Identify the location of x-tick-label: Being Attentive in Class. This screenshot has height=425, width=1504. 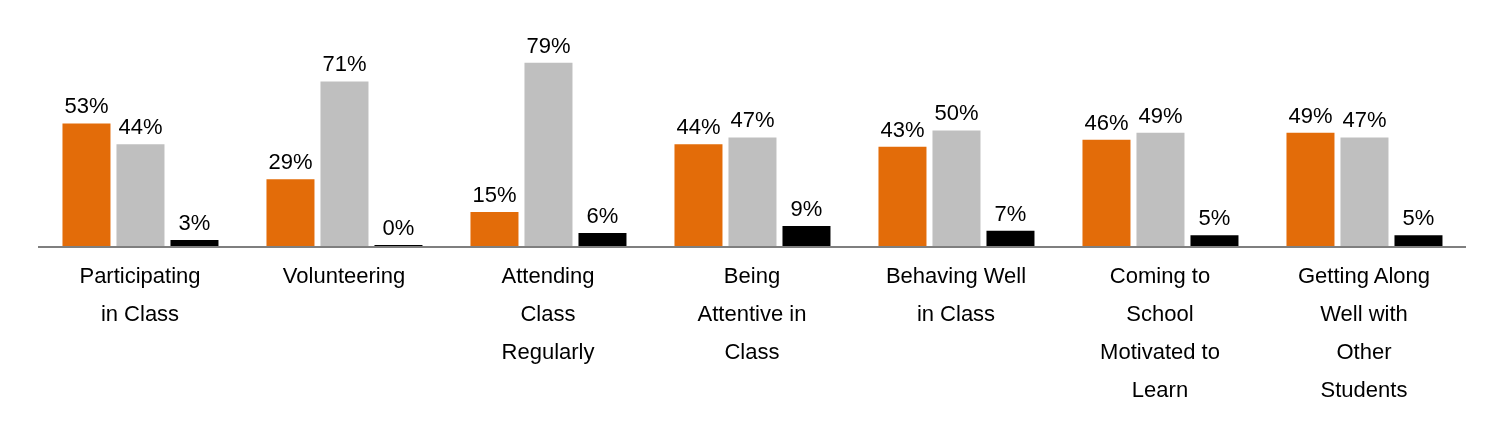
(752, 313).